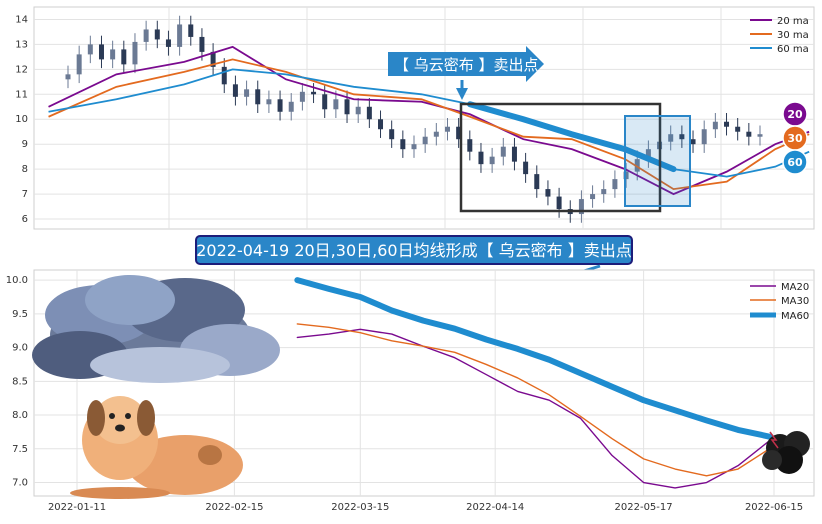  Describe the element at coordinates (25, 144) in the screenshot. I see `top-y-tick-label: 9` at that location.